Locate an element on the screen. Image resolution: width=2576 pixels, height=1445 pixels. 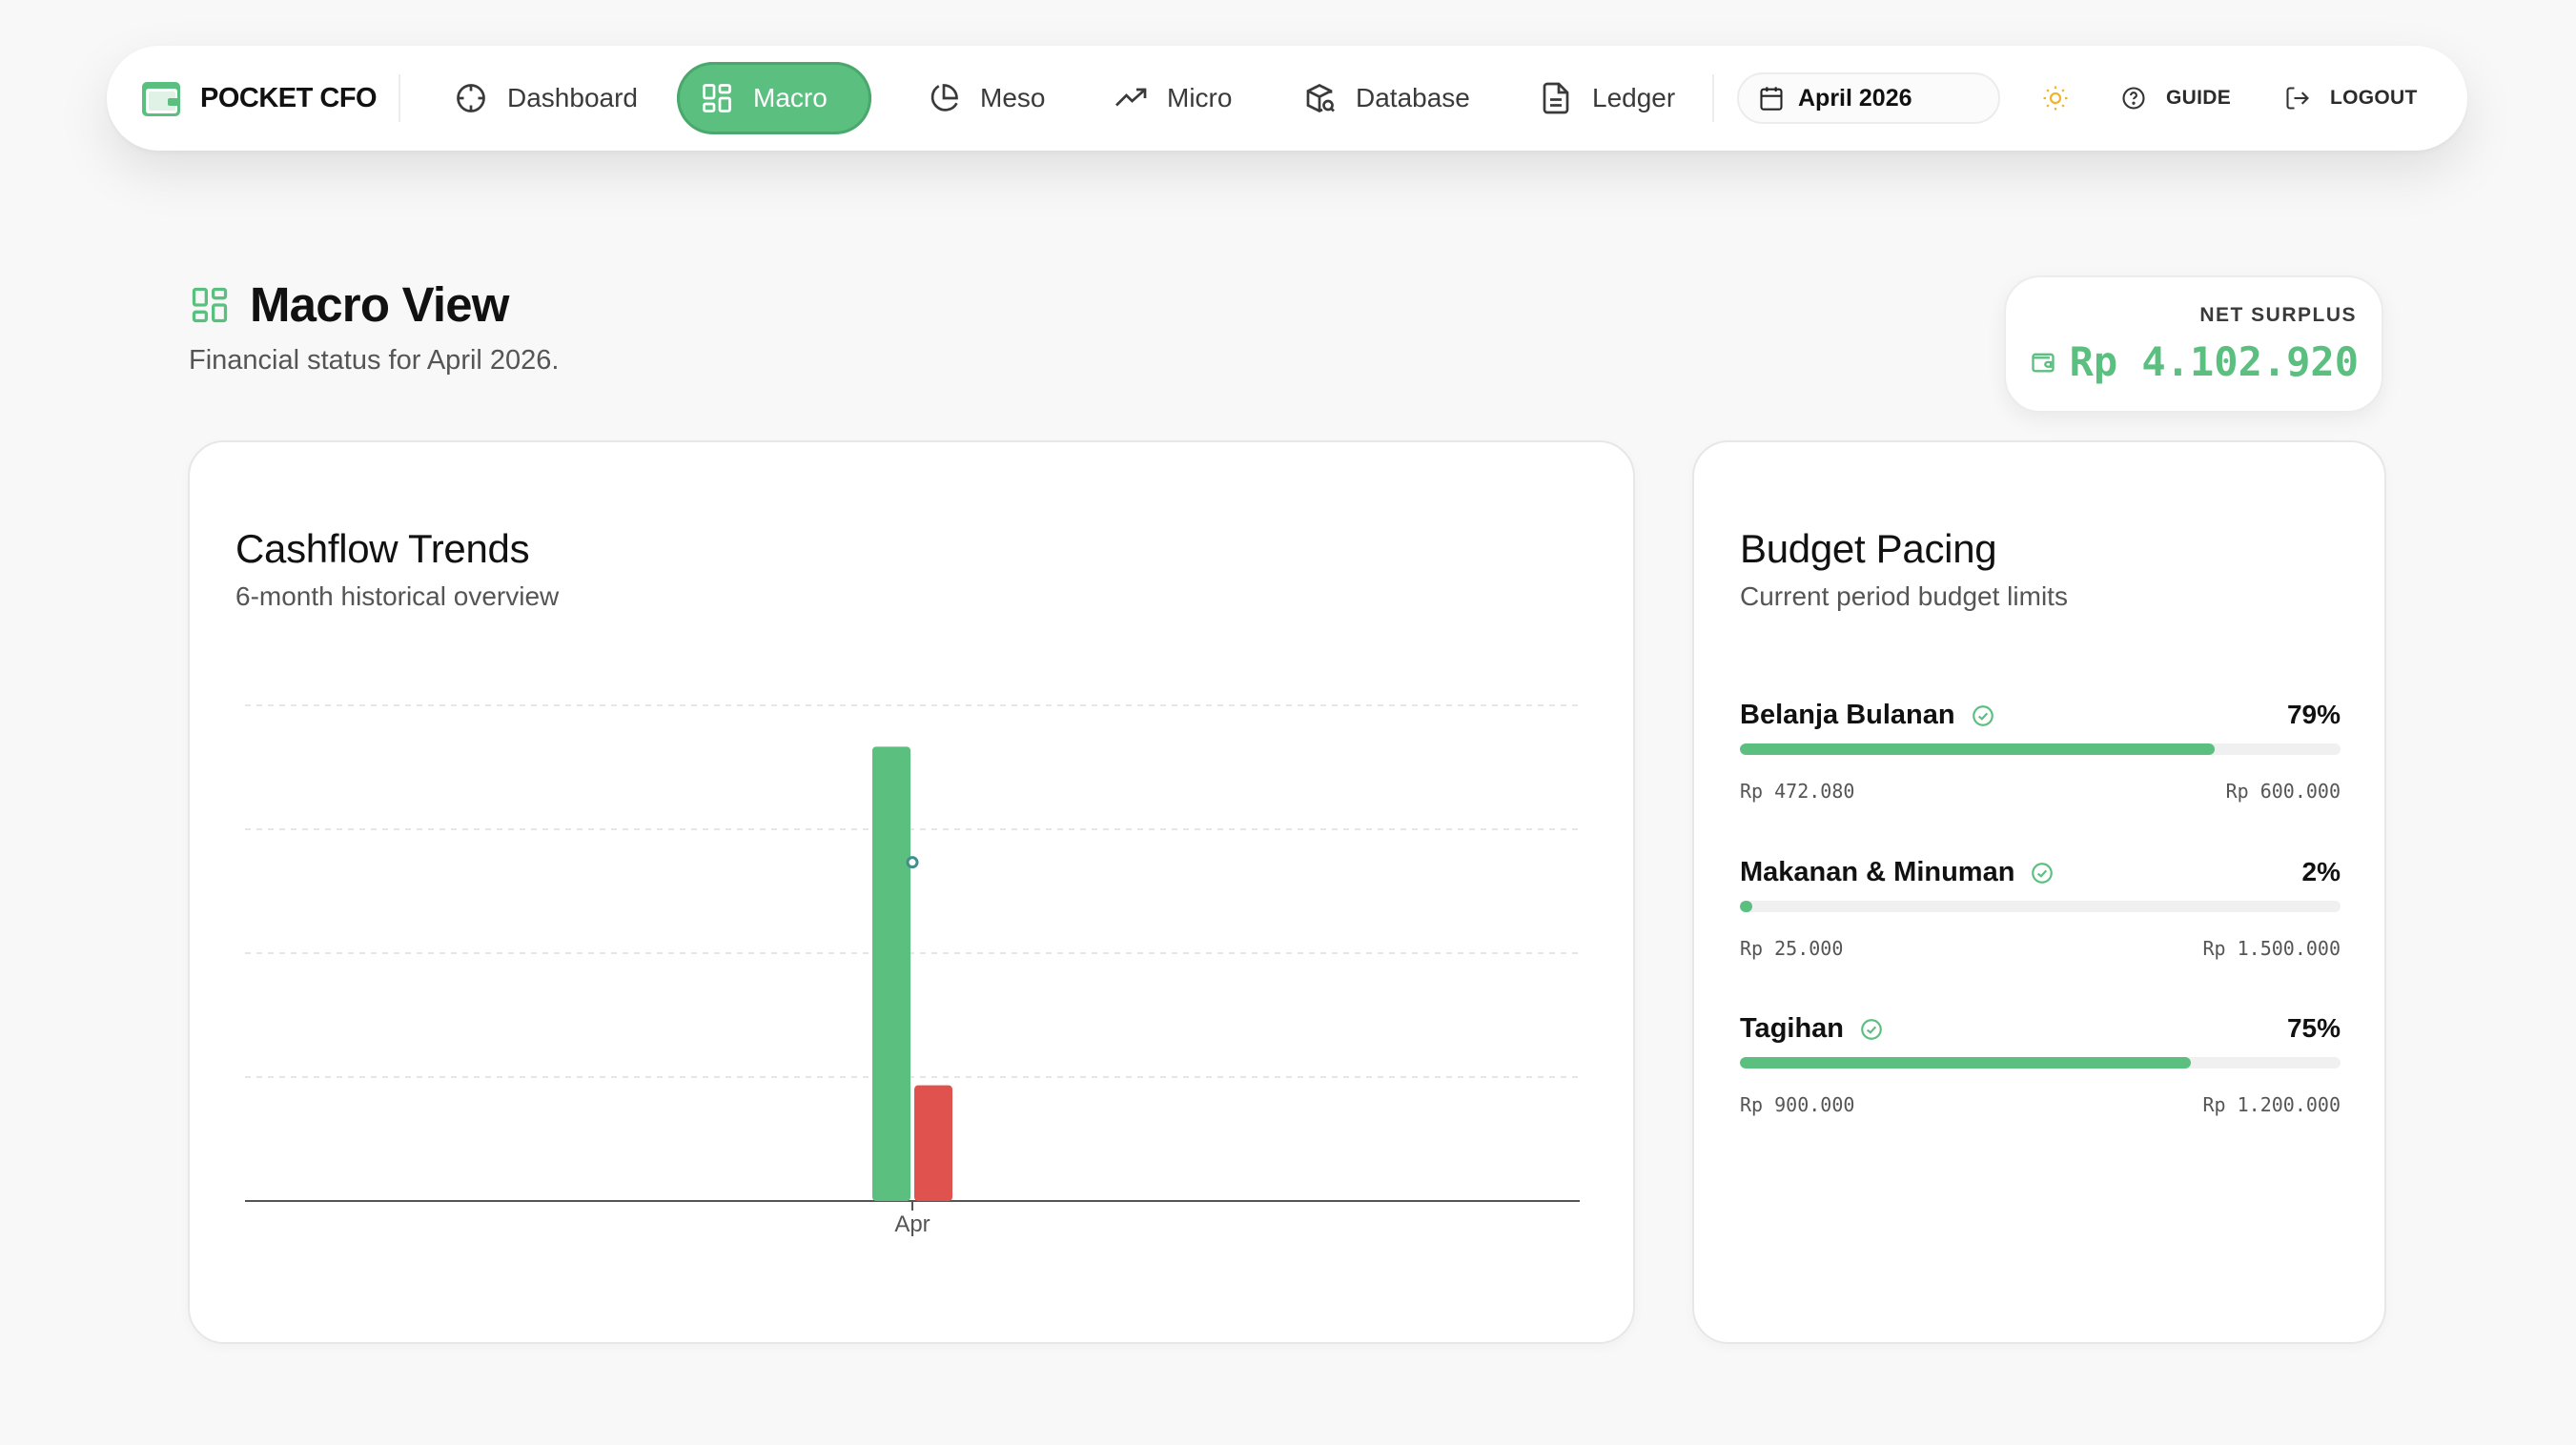
budget-category: Tagihan is located at coordinates (1812, 1029).